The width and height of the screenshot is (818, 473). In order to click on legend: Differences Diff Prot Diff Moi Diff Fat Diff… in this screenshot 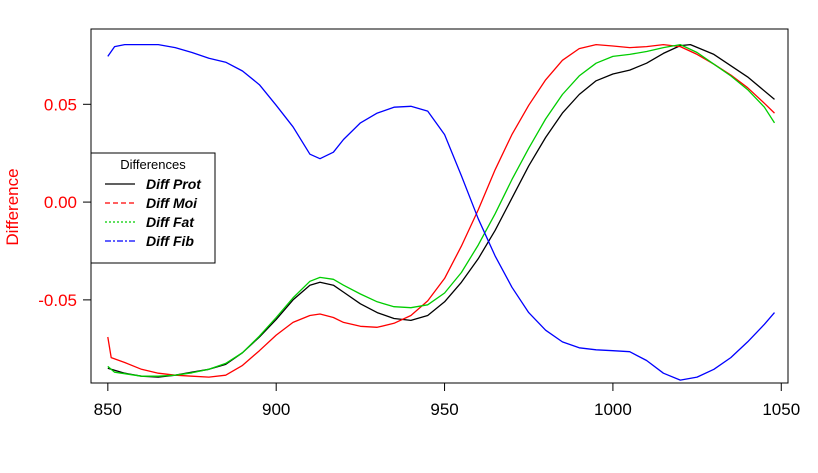, I will do `click(153, 208)`.